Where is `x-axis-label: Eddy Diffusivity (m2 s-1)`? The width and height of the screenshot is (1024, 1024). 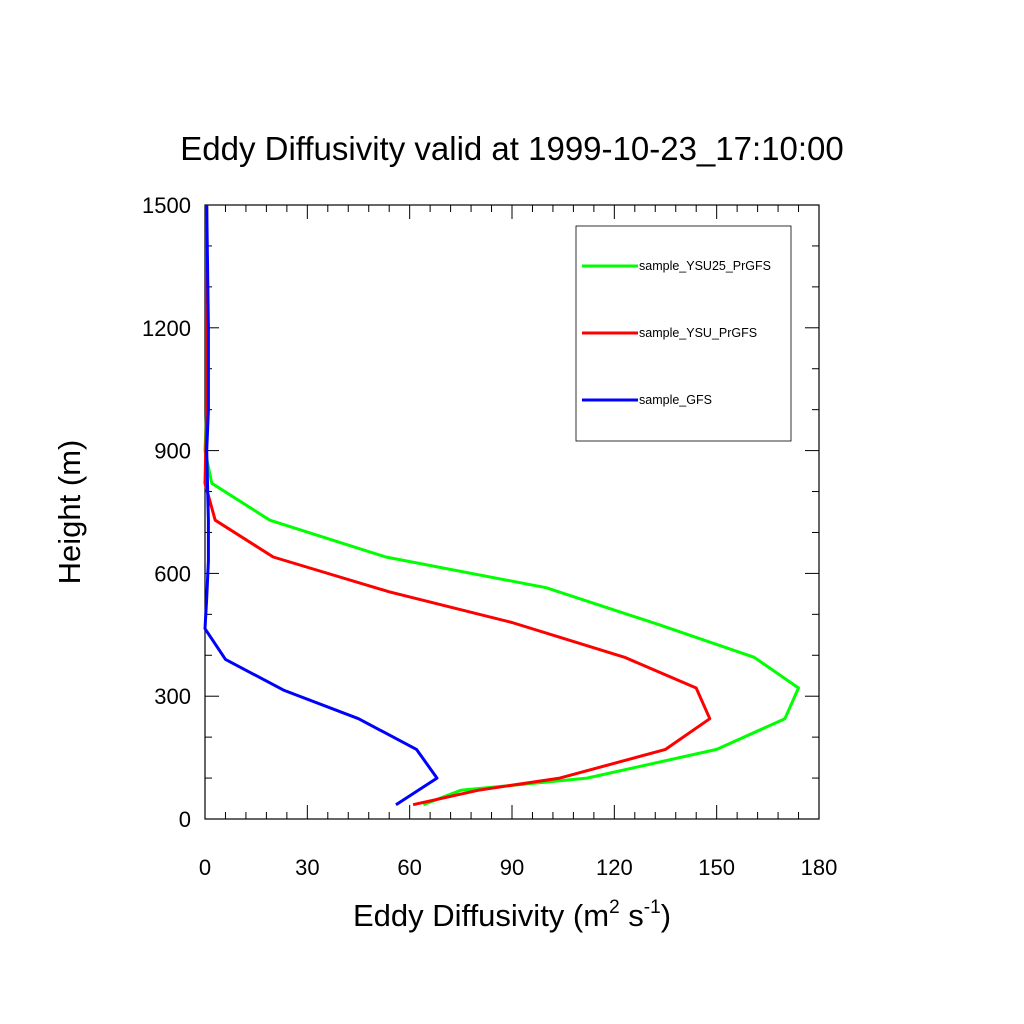 x-axis-label: Eddy Diffusivity (m2 s-1) is located at coordinates (512, 915).